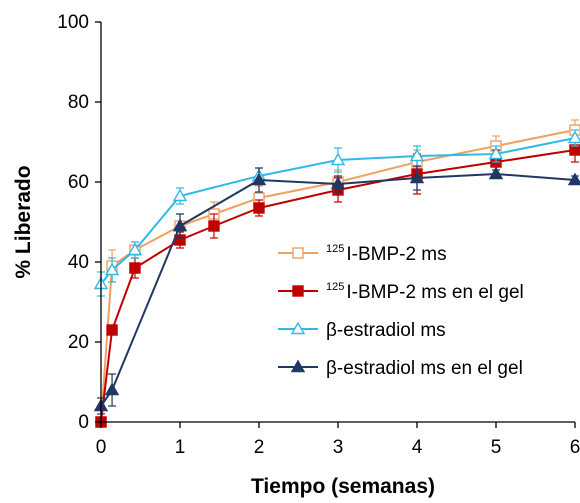 The width and height of the screenshot is (580, 503). Describe the element at coordinates (338, 447) in the screenshot. I see `x-tick-label: 3` at that location.